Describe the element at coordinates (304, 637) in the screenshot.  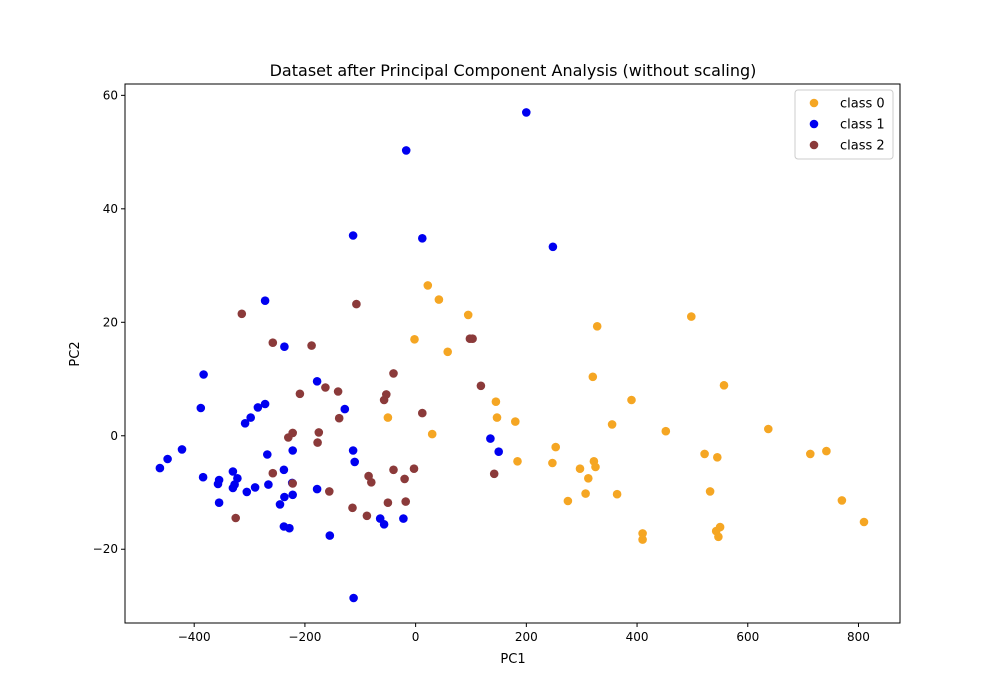
I see `x-tick-label: −200` at that location.